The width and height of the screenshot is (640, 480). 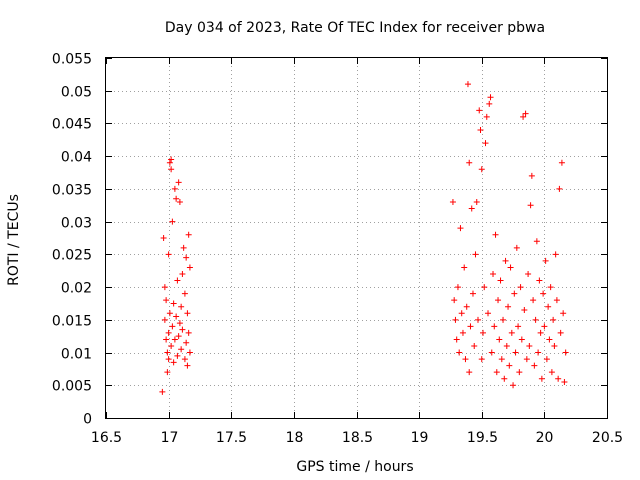 What do you see at coordinates (76, 158) in the screenshot?
I see `y-tick-label: 0.04` at bounding box center [76, 158].